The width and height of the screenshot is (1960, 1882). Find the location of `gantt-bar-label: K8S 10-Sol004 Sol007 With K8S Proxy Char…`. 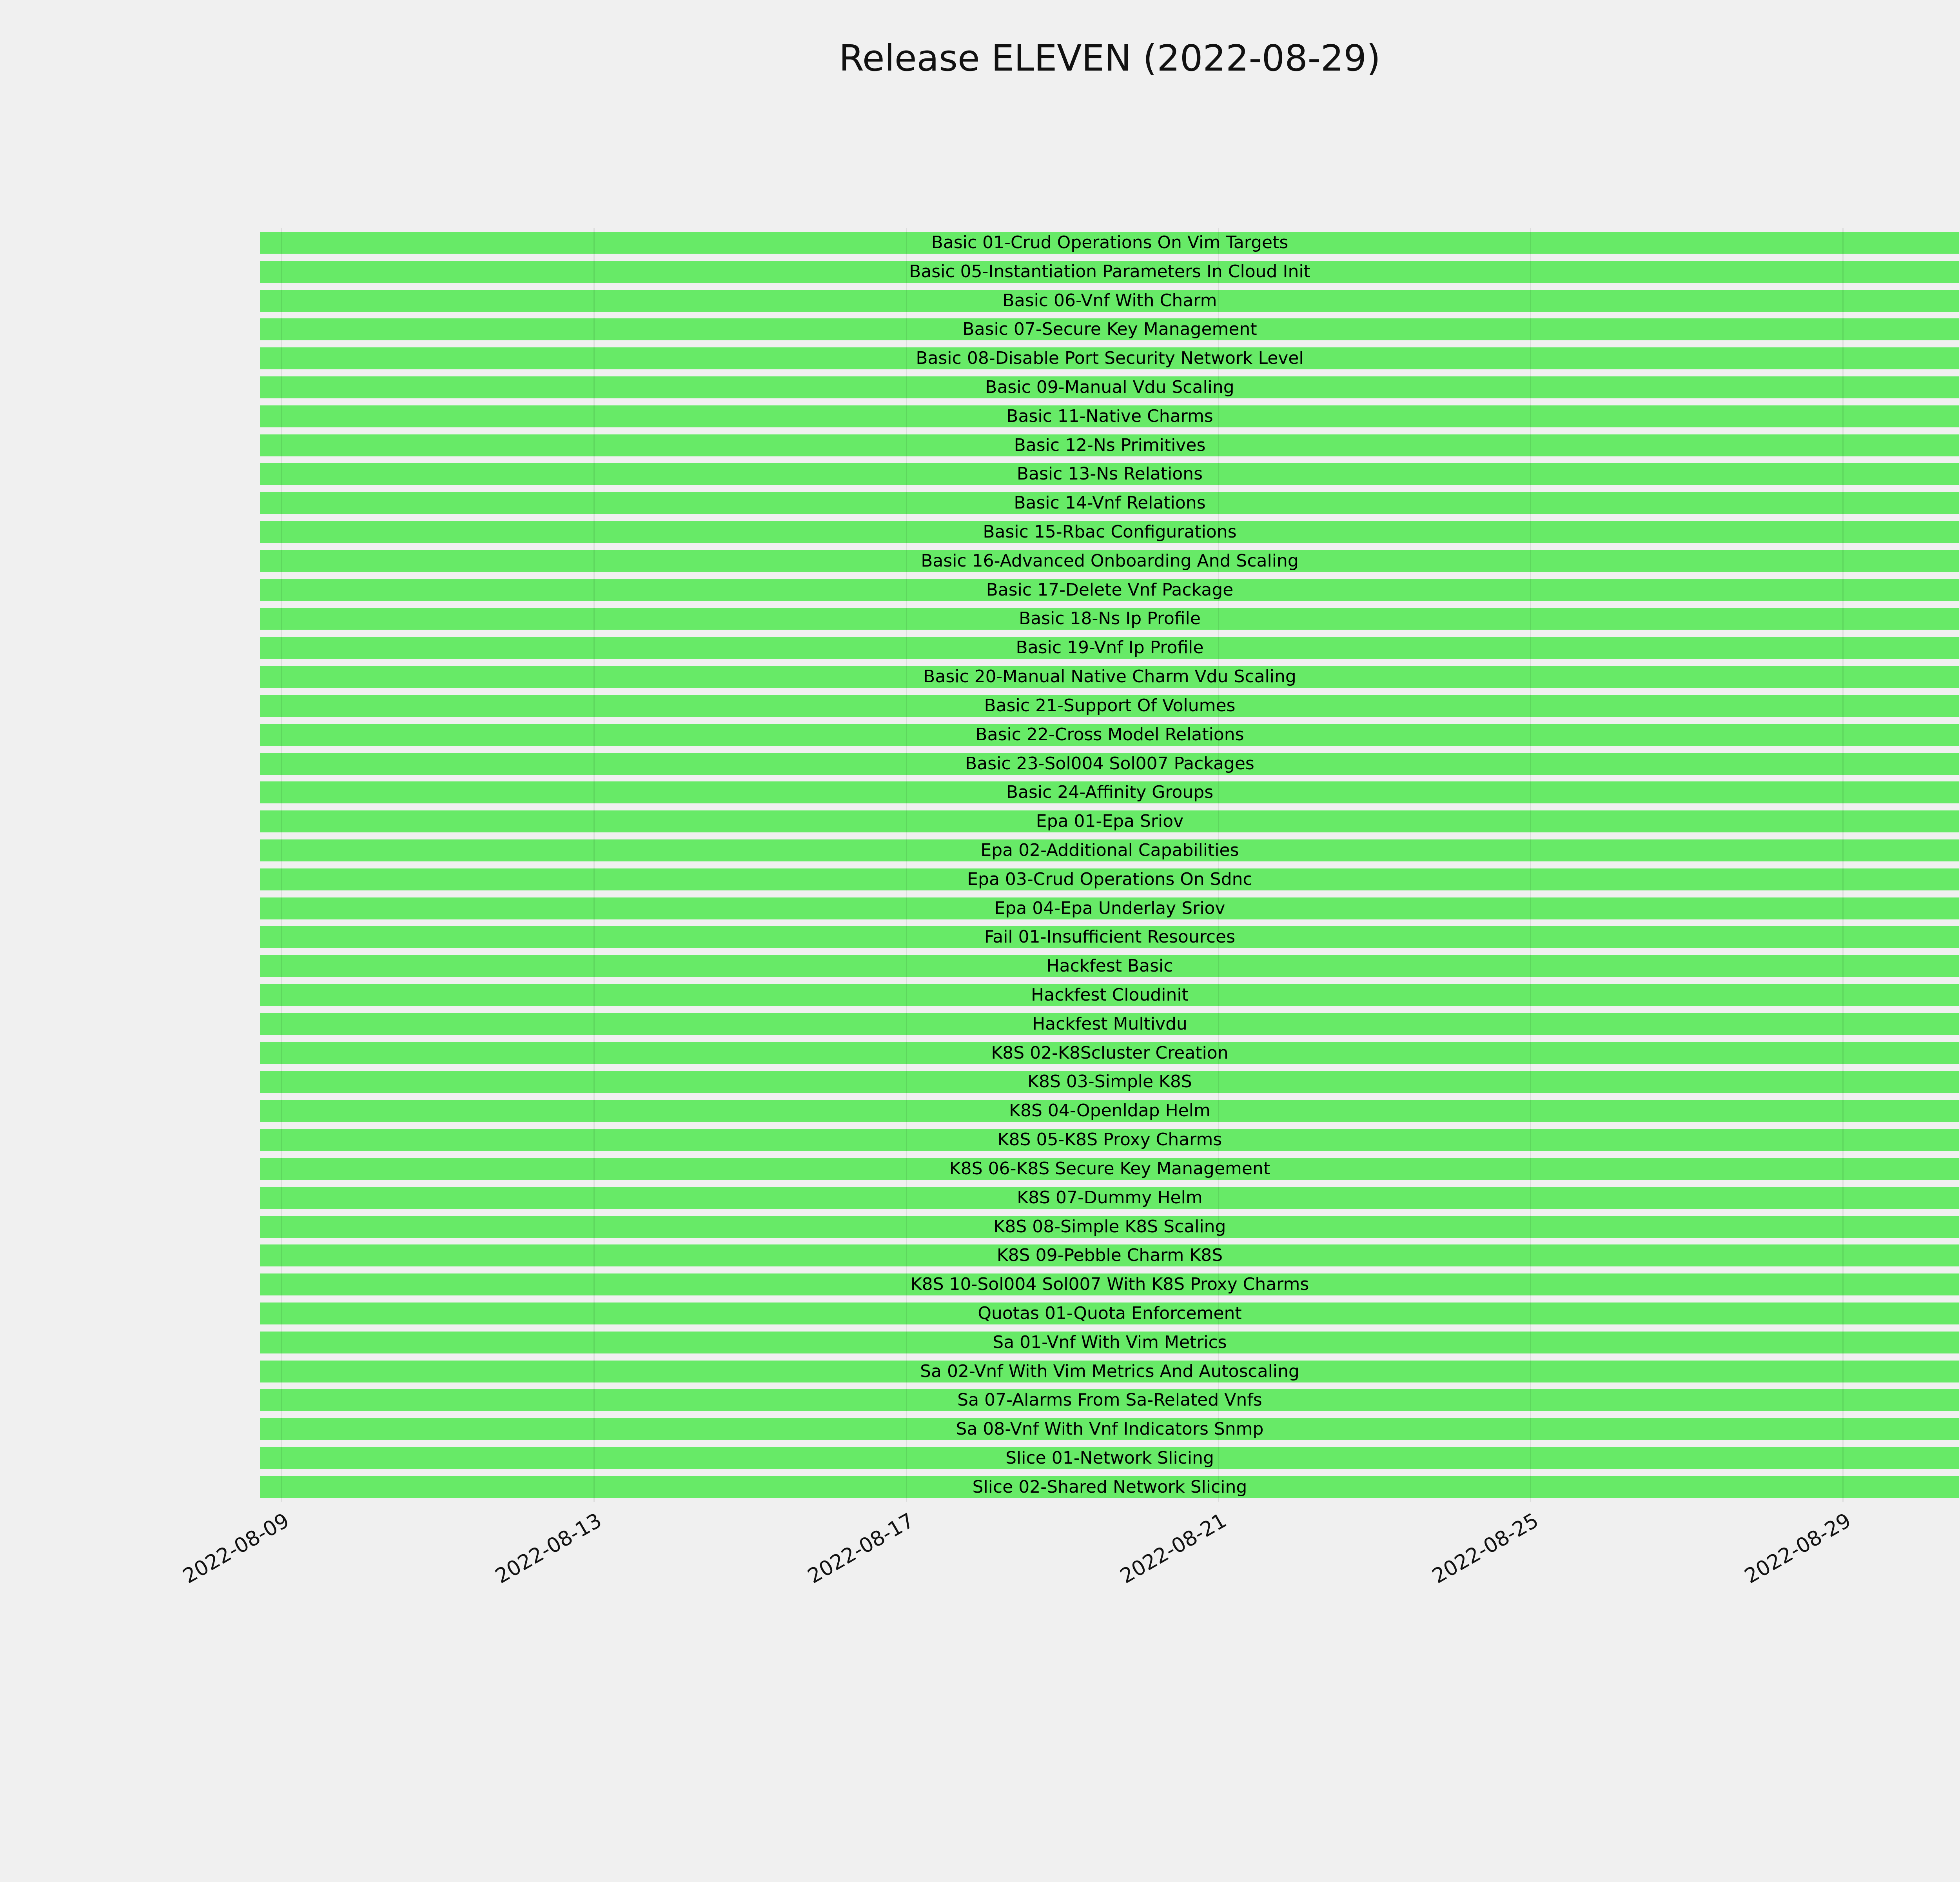

gantt-bar-label: K8S 10-Sol004 Sol007 With K8S Proxy Char… is located at coordinates (1109, 1284).